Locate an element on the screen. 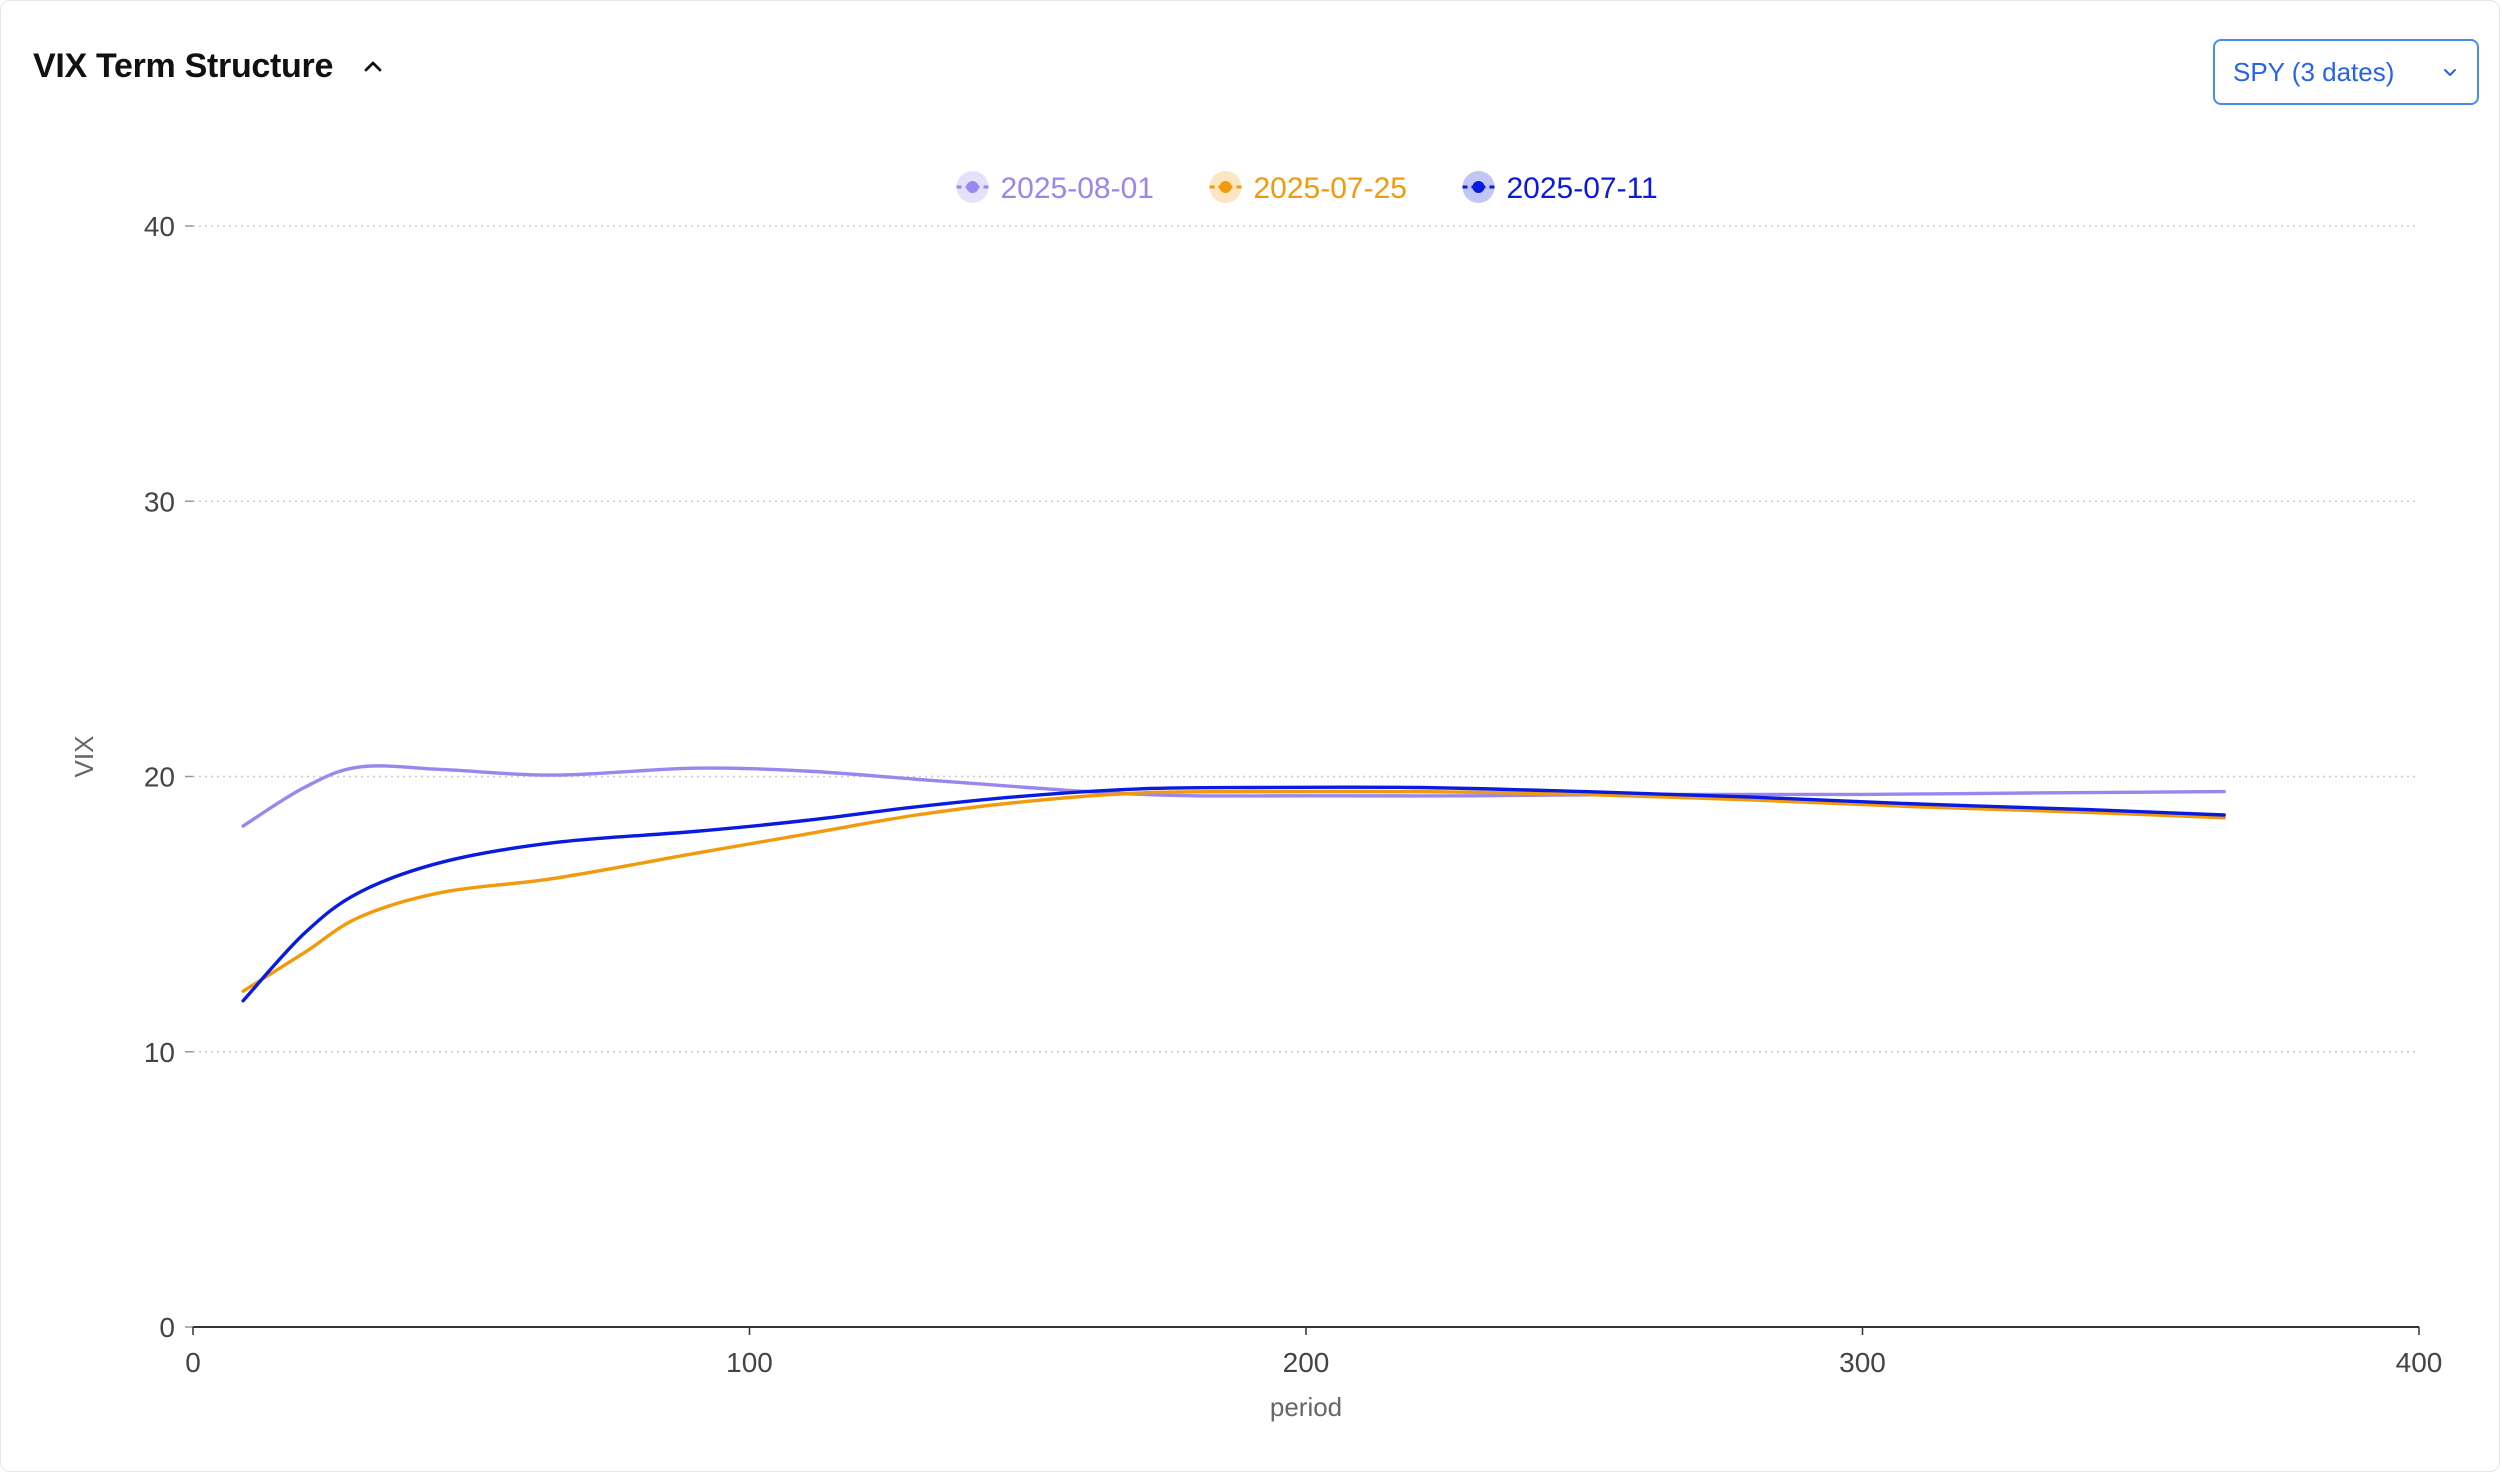  dataset-select-value: SPY (3 dates) is located at coordinates (2314, 71).